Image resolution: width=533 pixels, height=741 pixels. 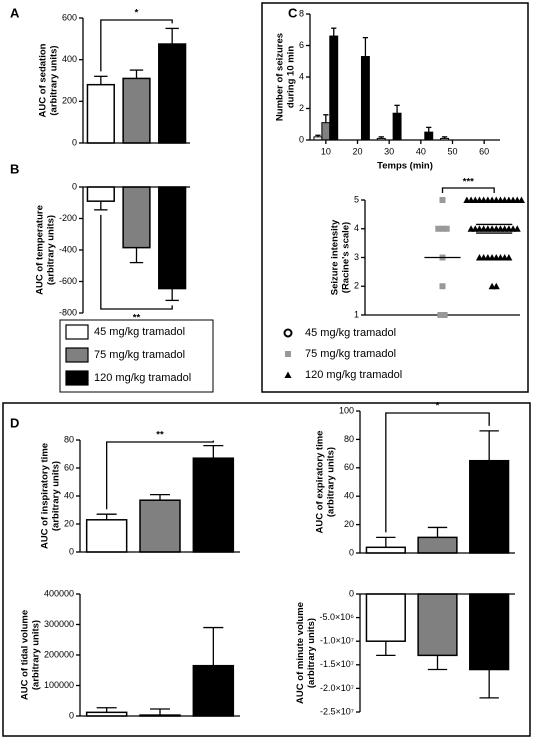 I want to click on y-tick-label: 3, so click(x=356, y=257).